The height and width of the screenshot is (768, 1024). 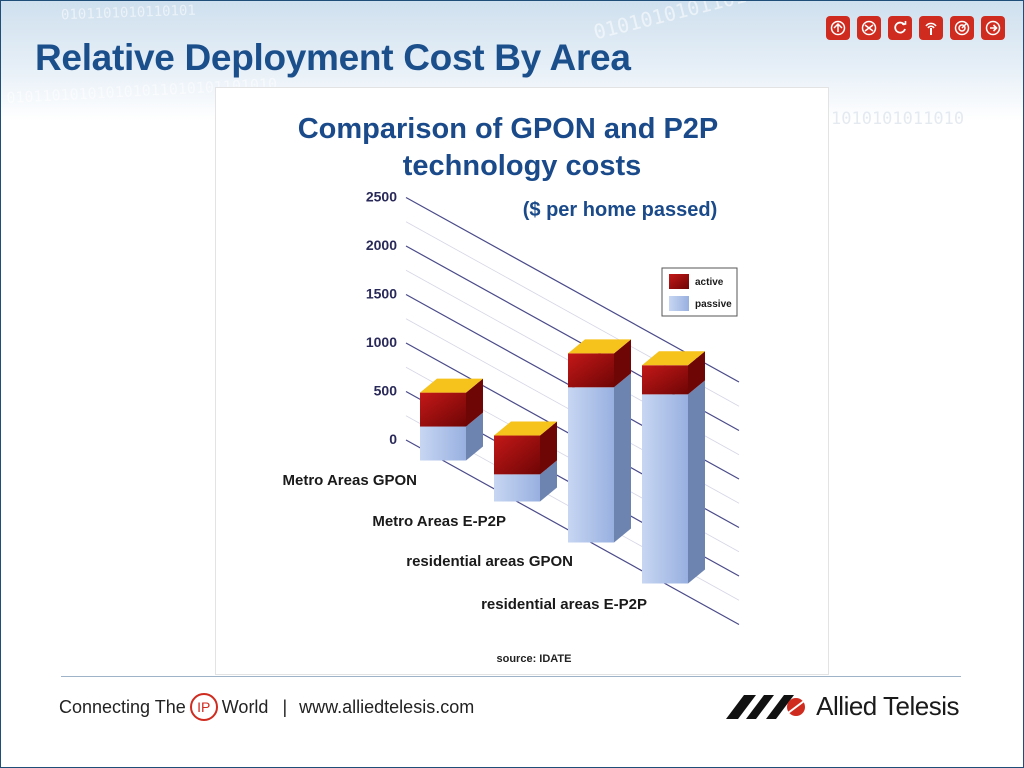 I want to click on directions-icon, so click(x=838, y=28).